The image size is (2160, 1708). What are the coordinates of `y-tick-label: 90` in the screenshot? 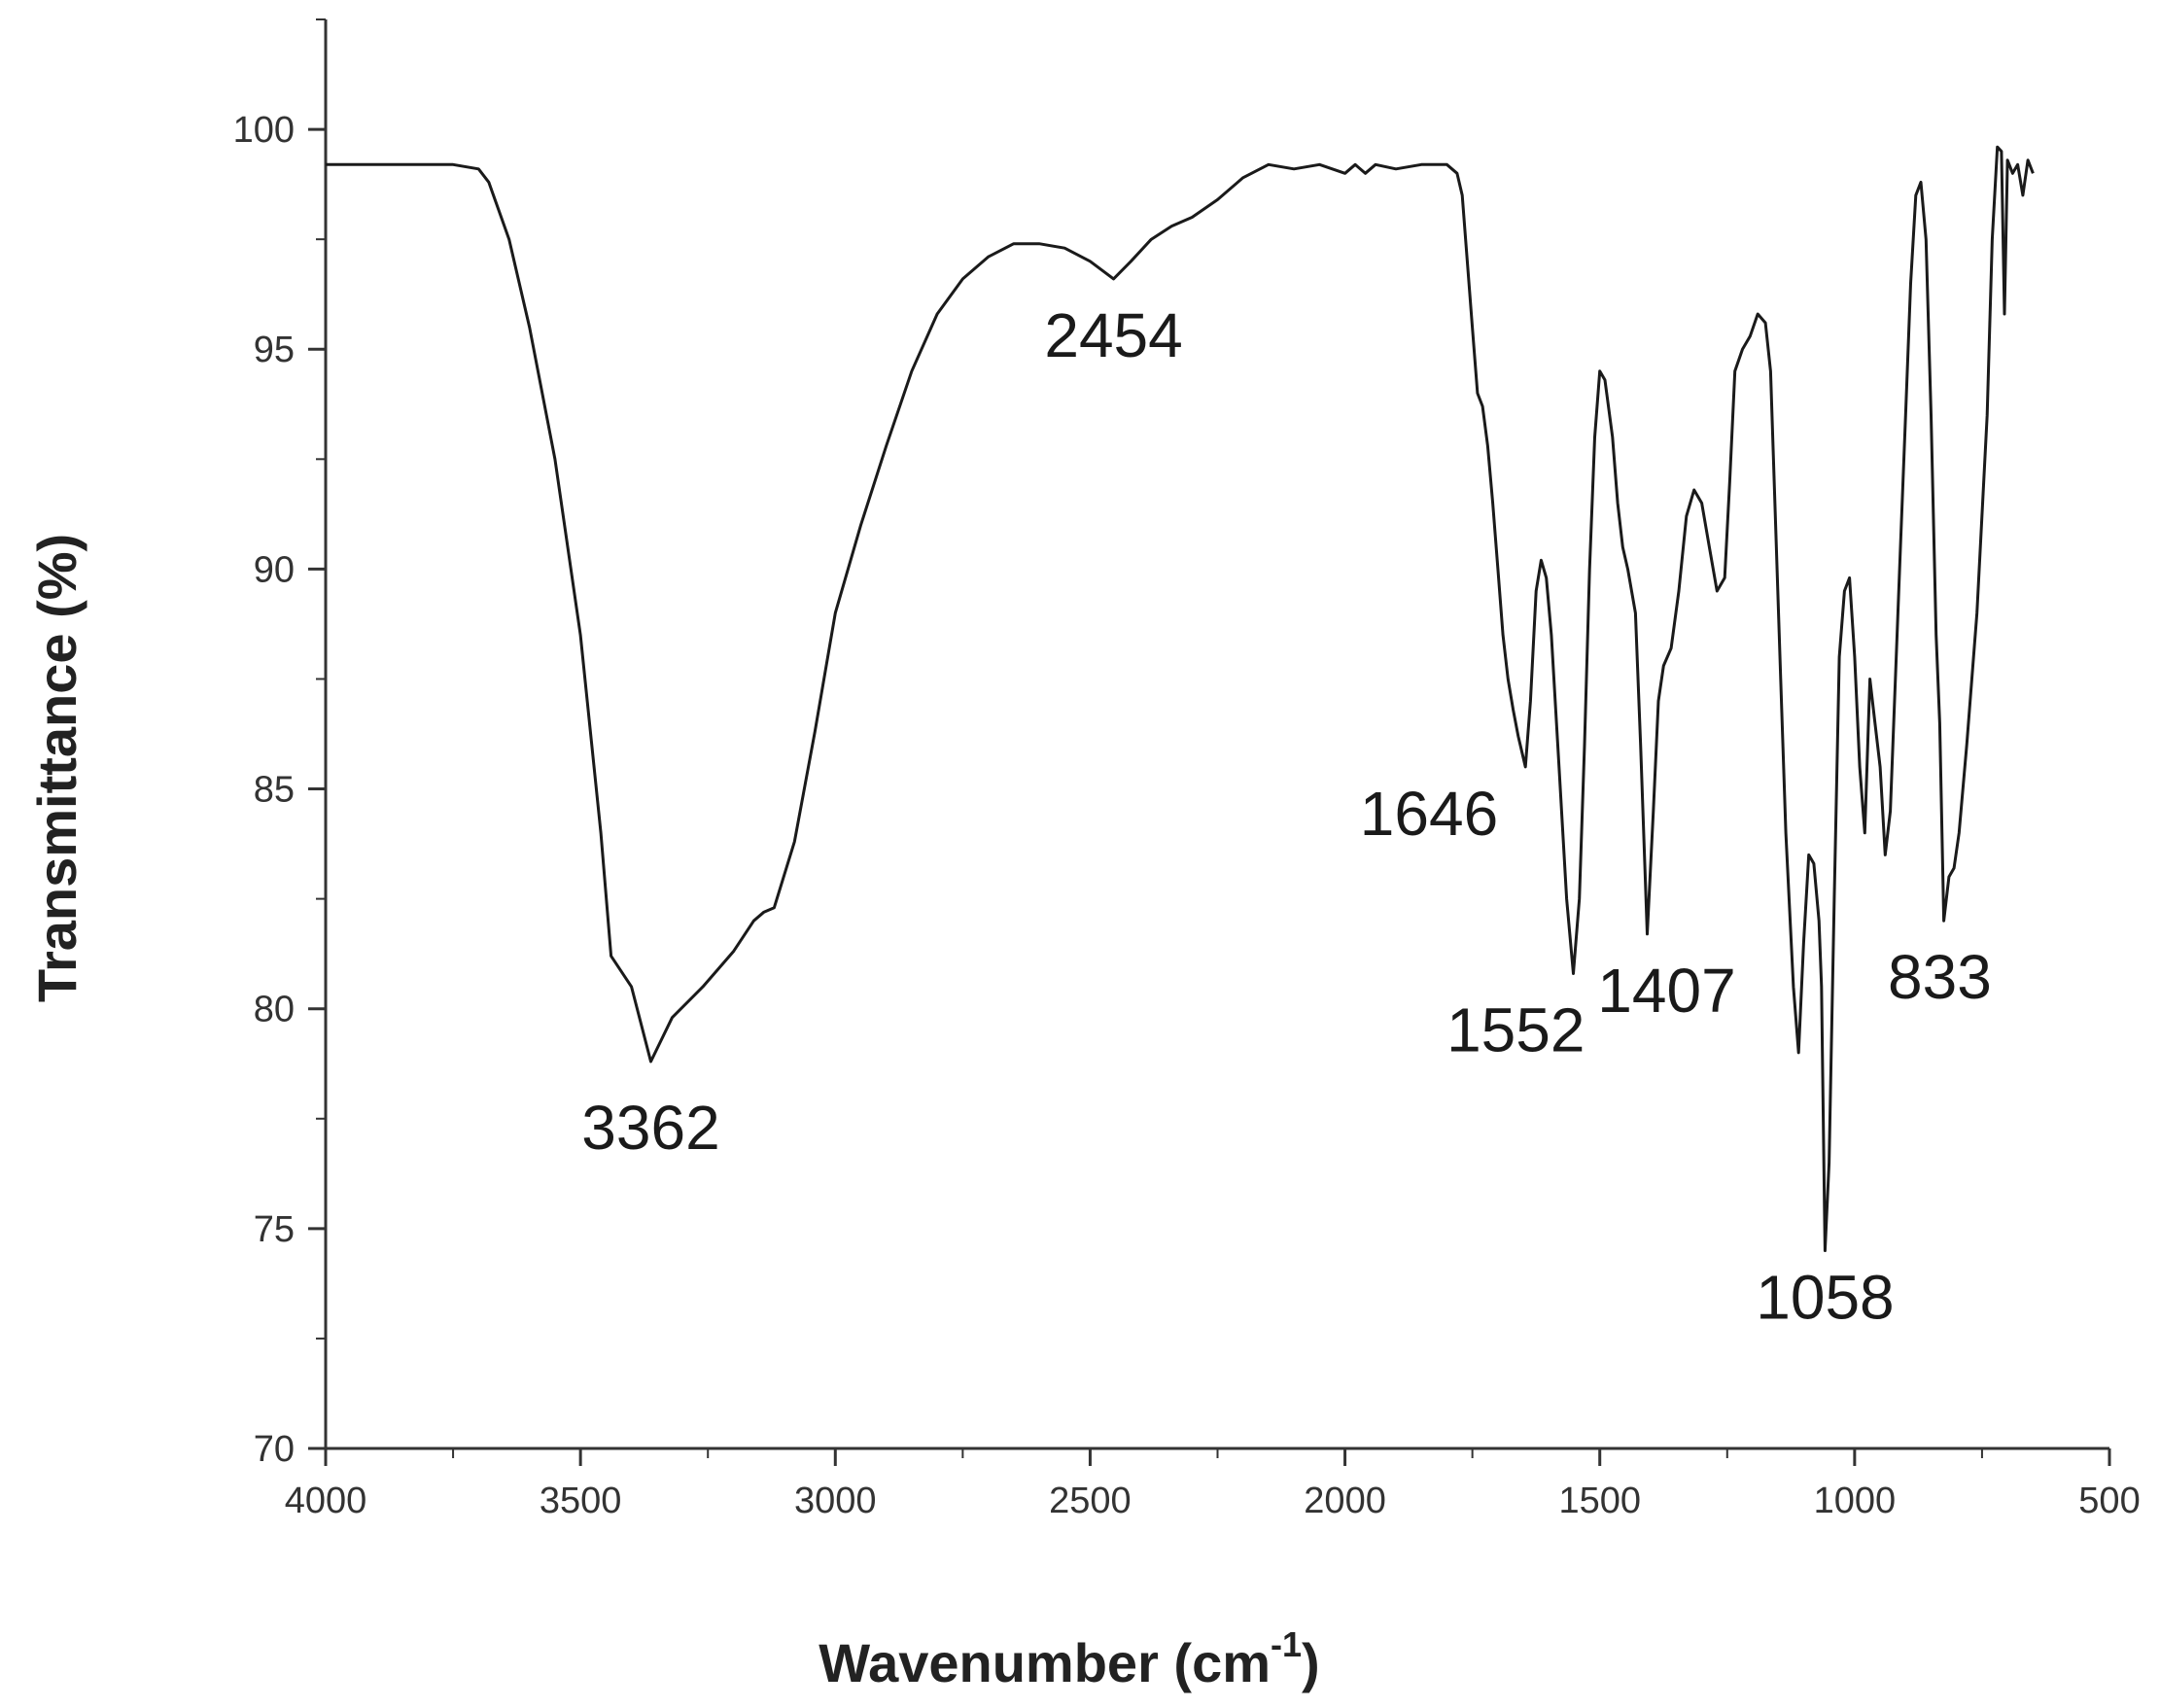 It's located at (274, 570).